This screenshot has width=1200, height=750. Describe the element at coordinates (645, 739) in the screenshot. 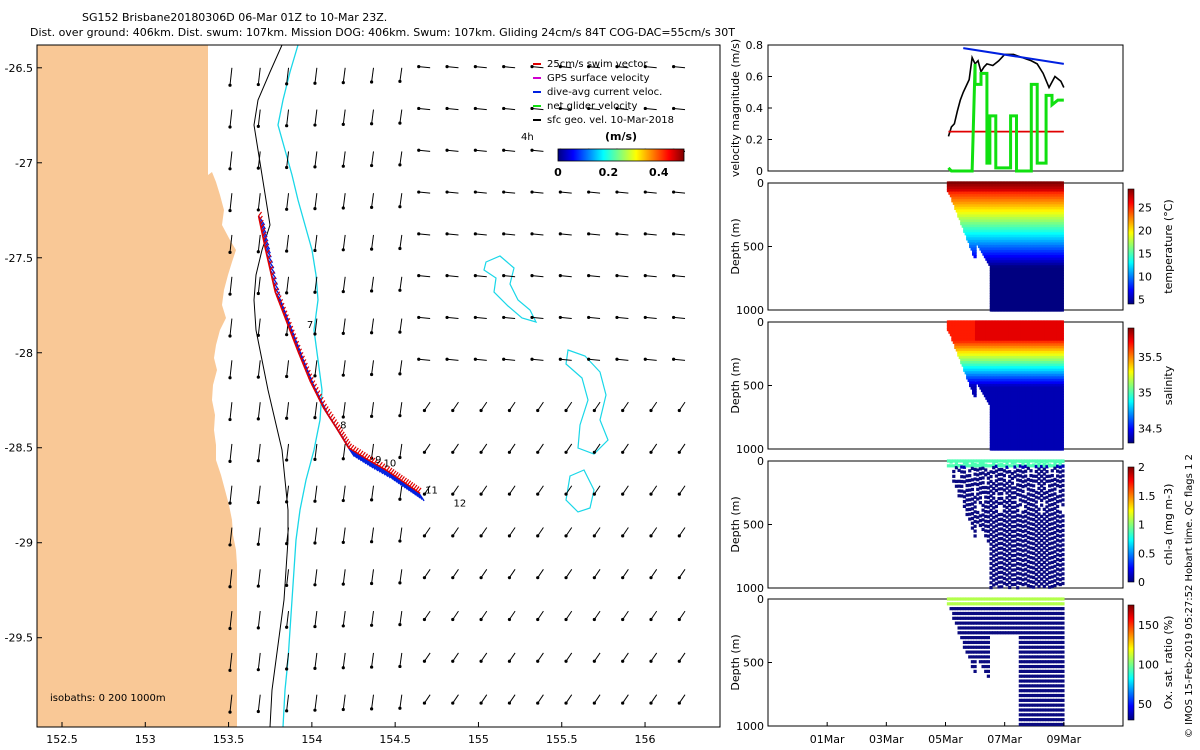

I see `map-xtick-label: 156` at that location.